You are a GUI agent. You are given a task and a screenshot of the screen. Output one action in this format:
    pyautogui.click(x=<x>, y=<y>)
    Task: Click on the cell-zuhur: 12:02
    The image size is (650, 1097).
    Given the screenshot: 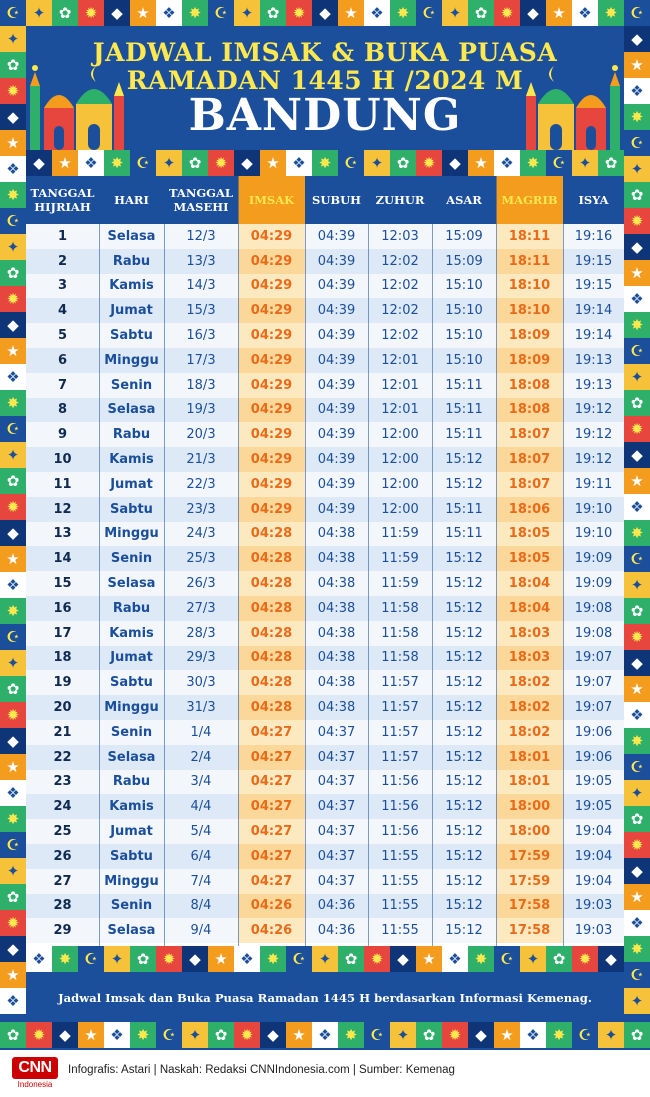 What is the action you would take?
    pyautogui.click(x=400, y=336)
    